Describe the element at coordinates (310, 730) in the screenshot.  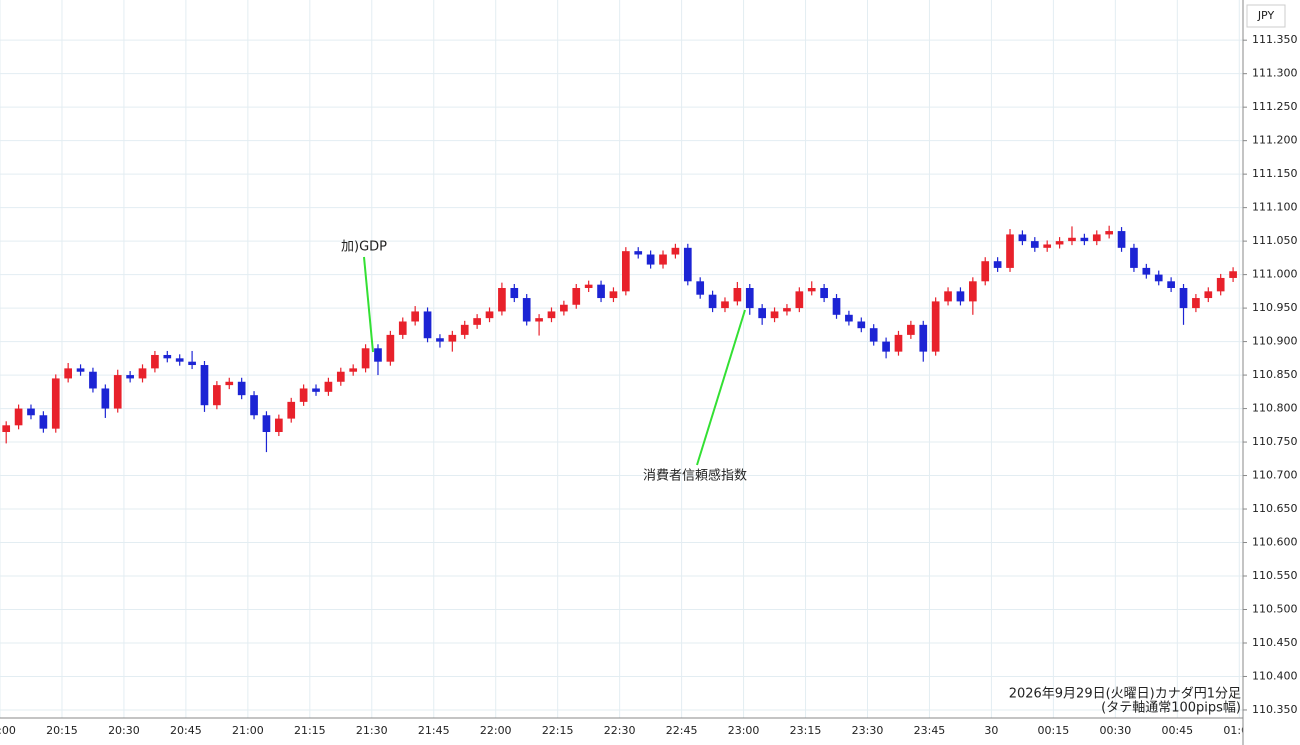
I see `x-tick-label: 21:15` at that location.